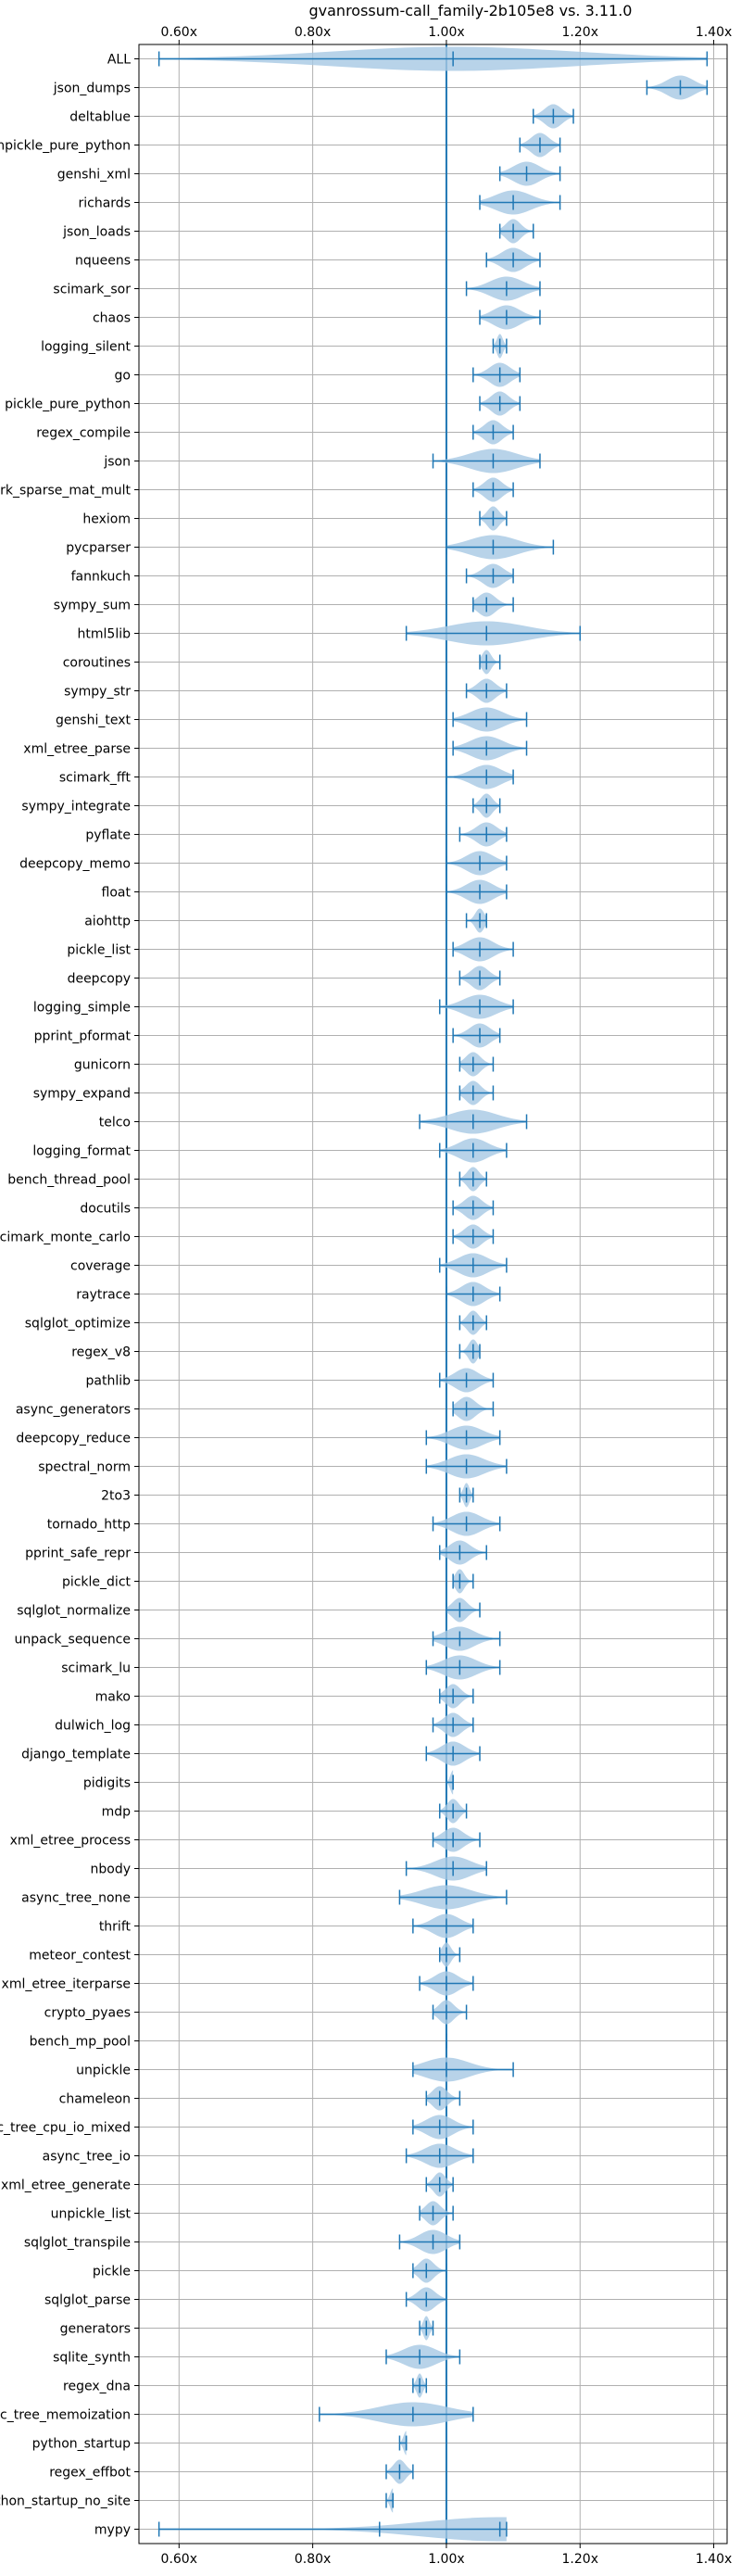  What do you see at coordinates (403, 2443) in the screenshot?
I see `violin-python-startup` at bounding box center [403, 2443].